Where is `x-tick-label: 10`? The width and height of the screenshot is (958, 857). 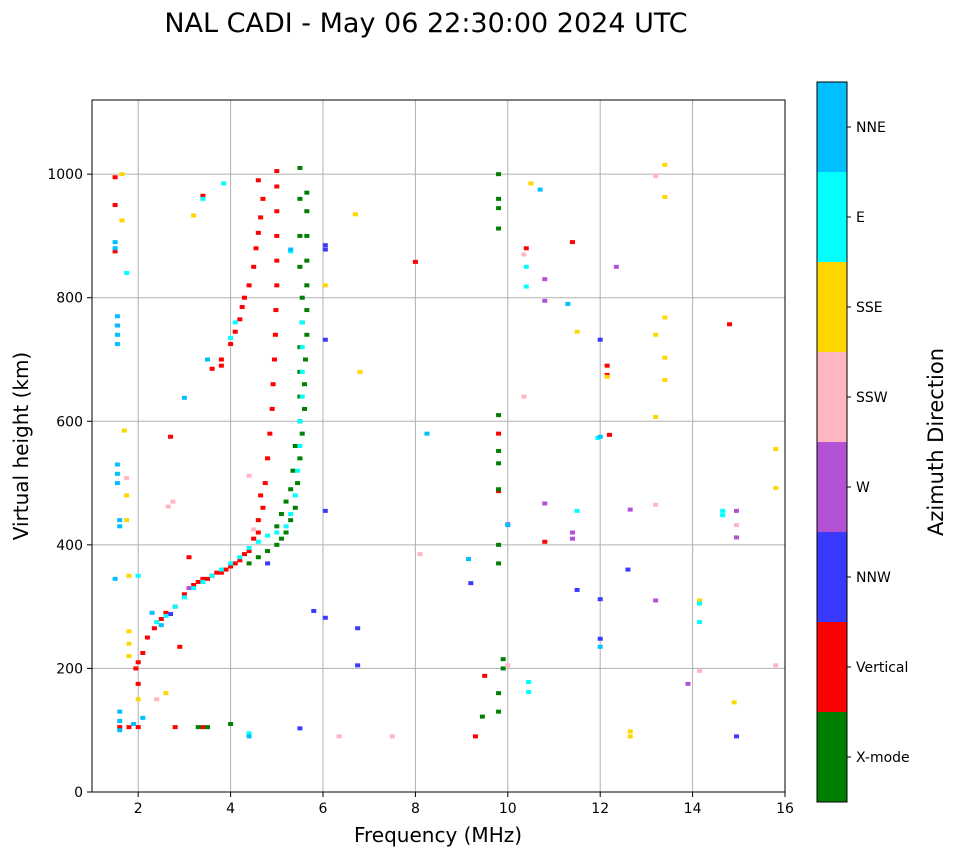
x-tick-label: 10 is located at coordinates (508, 809).